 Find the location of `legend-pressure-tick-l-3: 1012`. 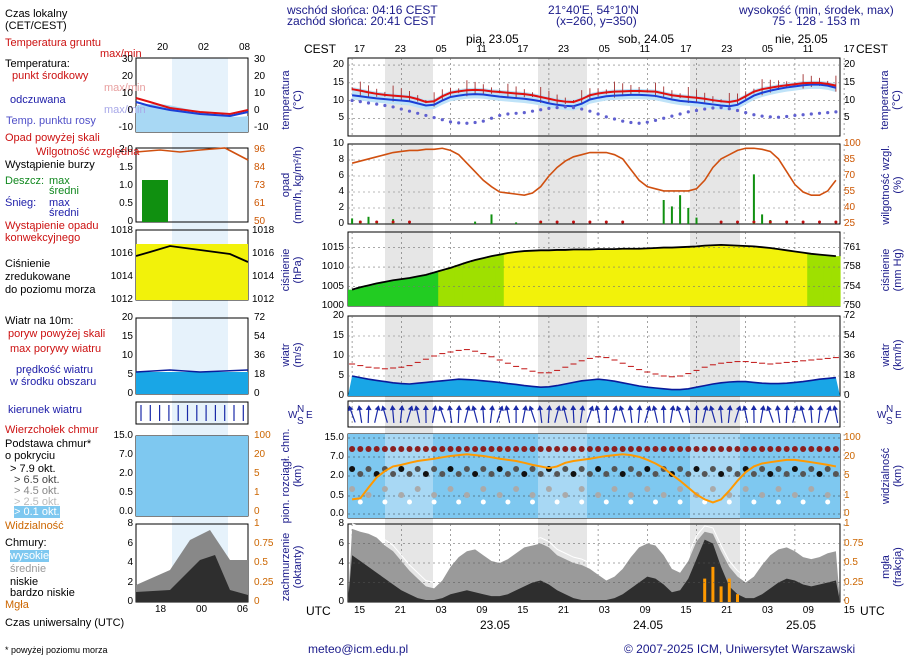

legend-pressure-tick-l-3: 1012 is located at coordinates (121, 299).